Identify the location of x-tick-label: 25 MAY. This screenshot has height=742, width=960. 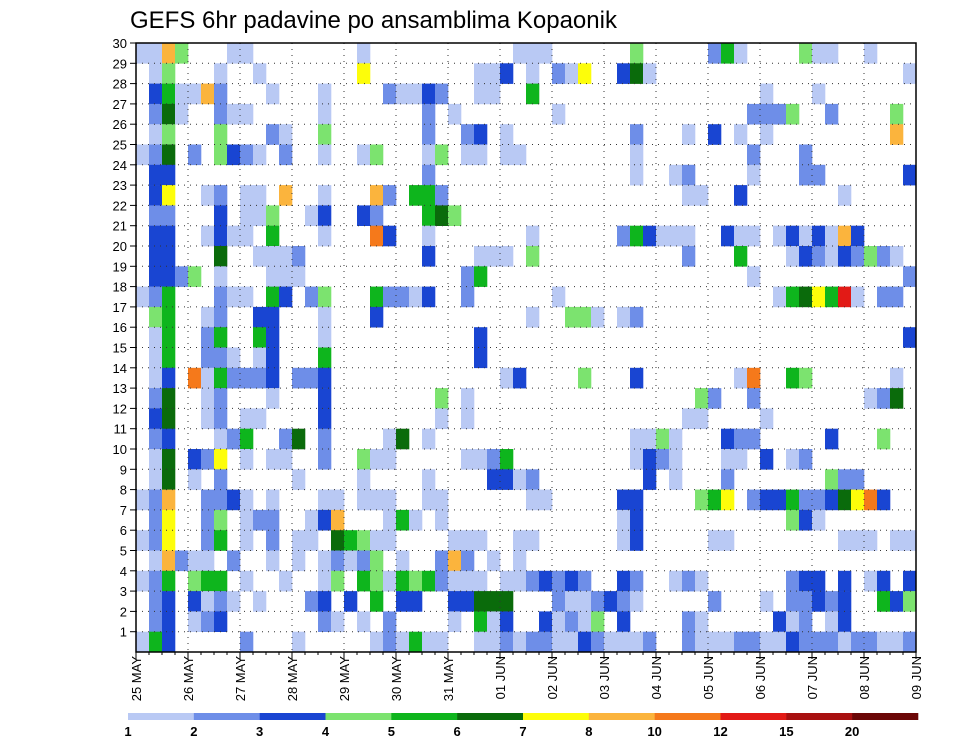
(136, 679).